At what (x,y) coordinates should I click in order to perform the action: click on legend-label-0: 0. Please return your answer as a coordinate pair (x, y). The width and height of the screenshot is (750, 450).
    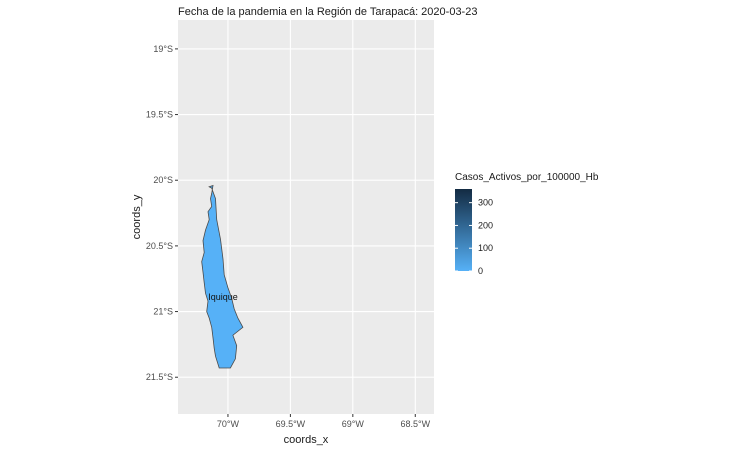
    Looking at the image, I should click on (480, 271).